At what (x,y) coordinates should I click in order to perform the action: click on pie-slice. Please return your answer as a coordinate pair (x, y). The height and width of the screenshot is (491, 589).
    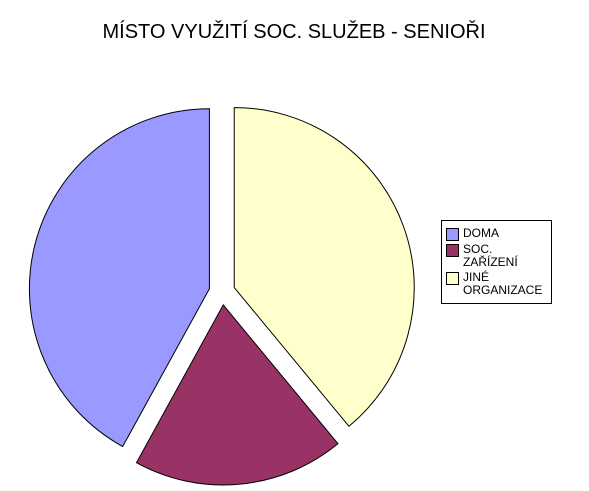
    Looking at the image, I should click on (237, 395).